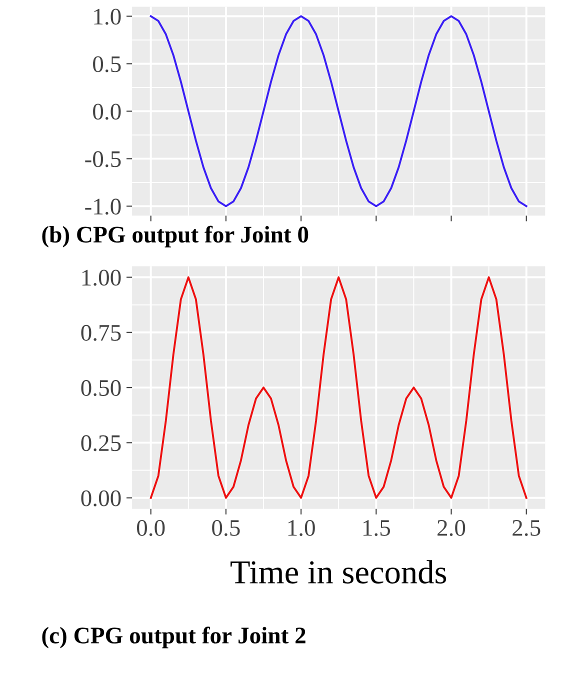  What do you see at coordinates (452, 528) in the screenshot?
I see `x-tick-label: 2.0` at bounding box center [452, 528].